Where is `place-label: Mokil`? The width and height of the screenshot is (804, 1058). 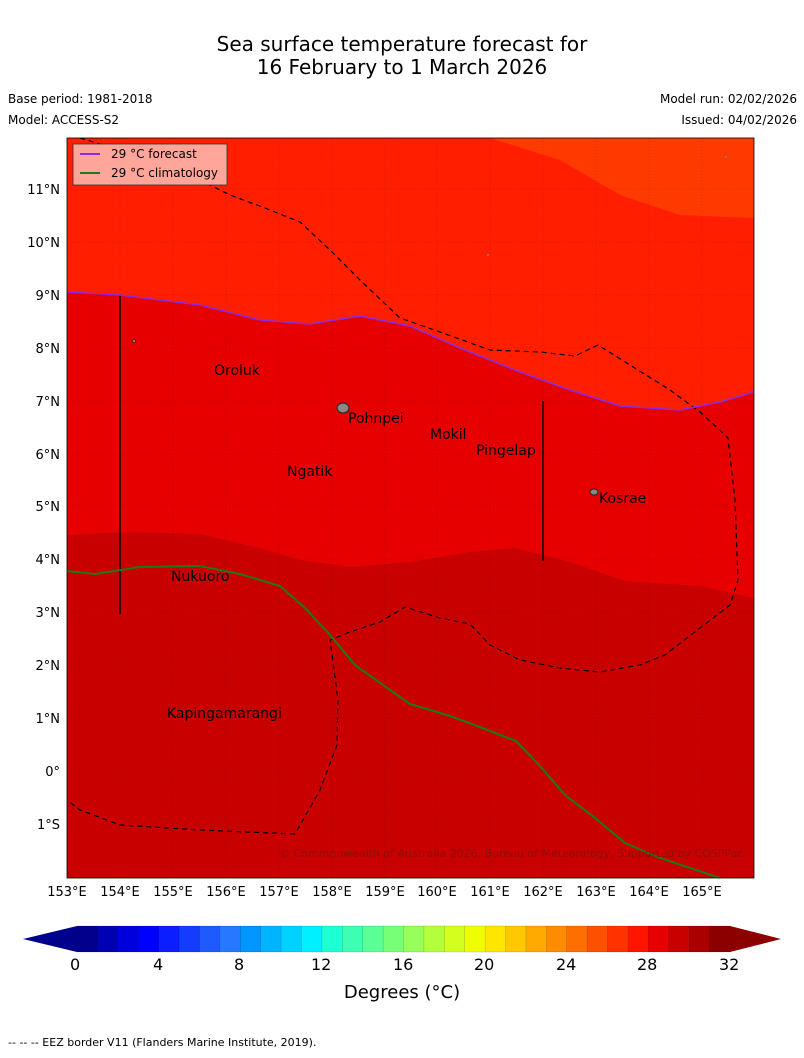 place-label: Mokil is located at coordinates (448, 435).